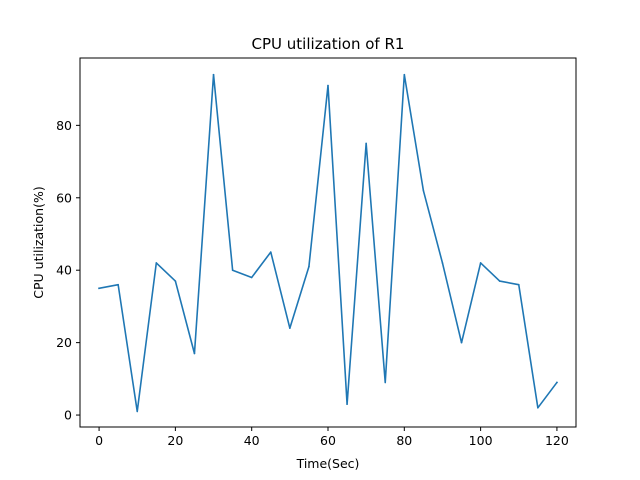 This screenshot has height=480, width=640. Describe the element at coordinates (252, 440) in the screenshot. I see `x-tick-label: 40` at that location.